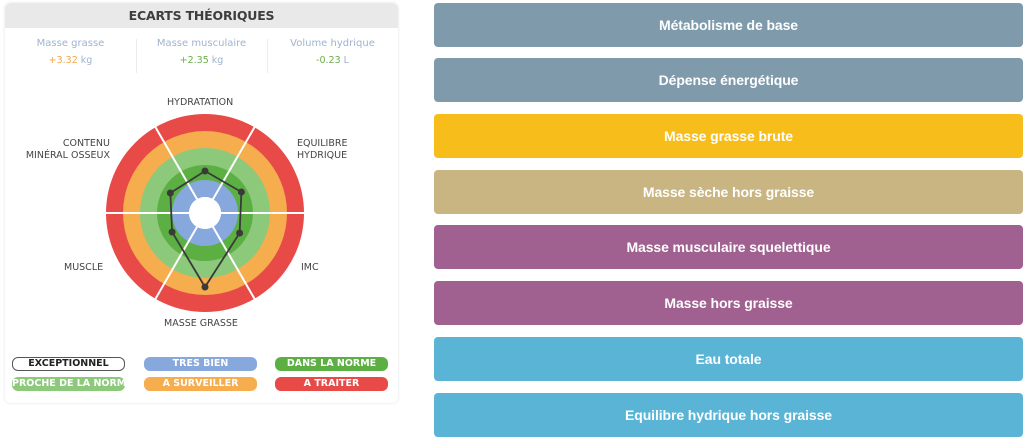  I want to click on axis-label-masse-grasse: MASSE GRASSE, so click(201, 323).